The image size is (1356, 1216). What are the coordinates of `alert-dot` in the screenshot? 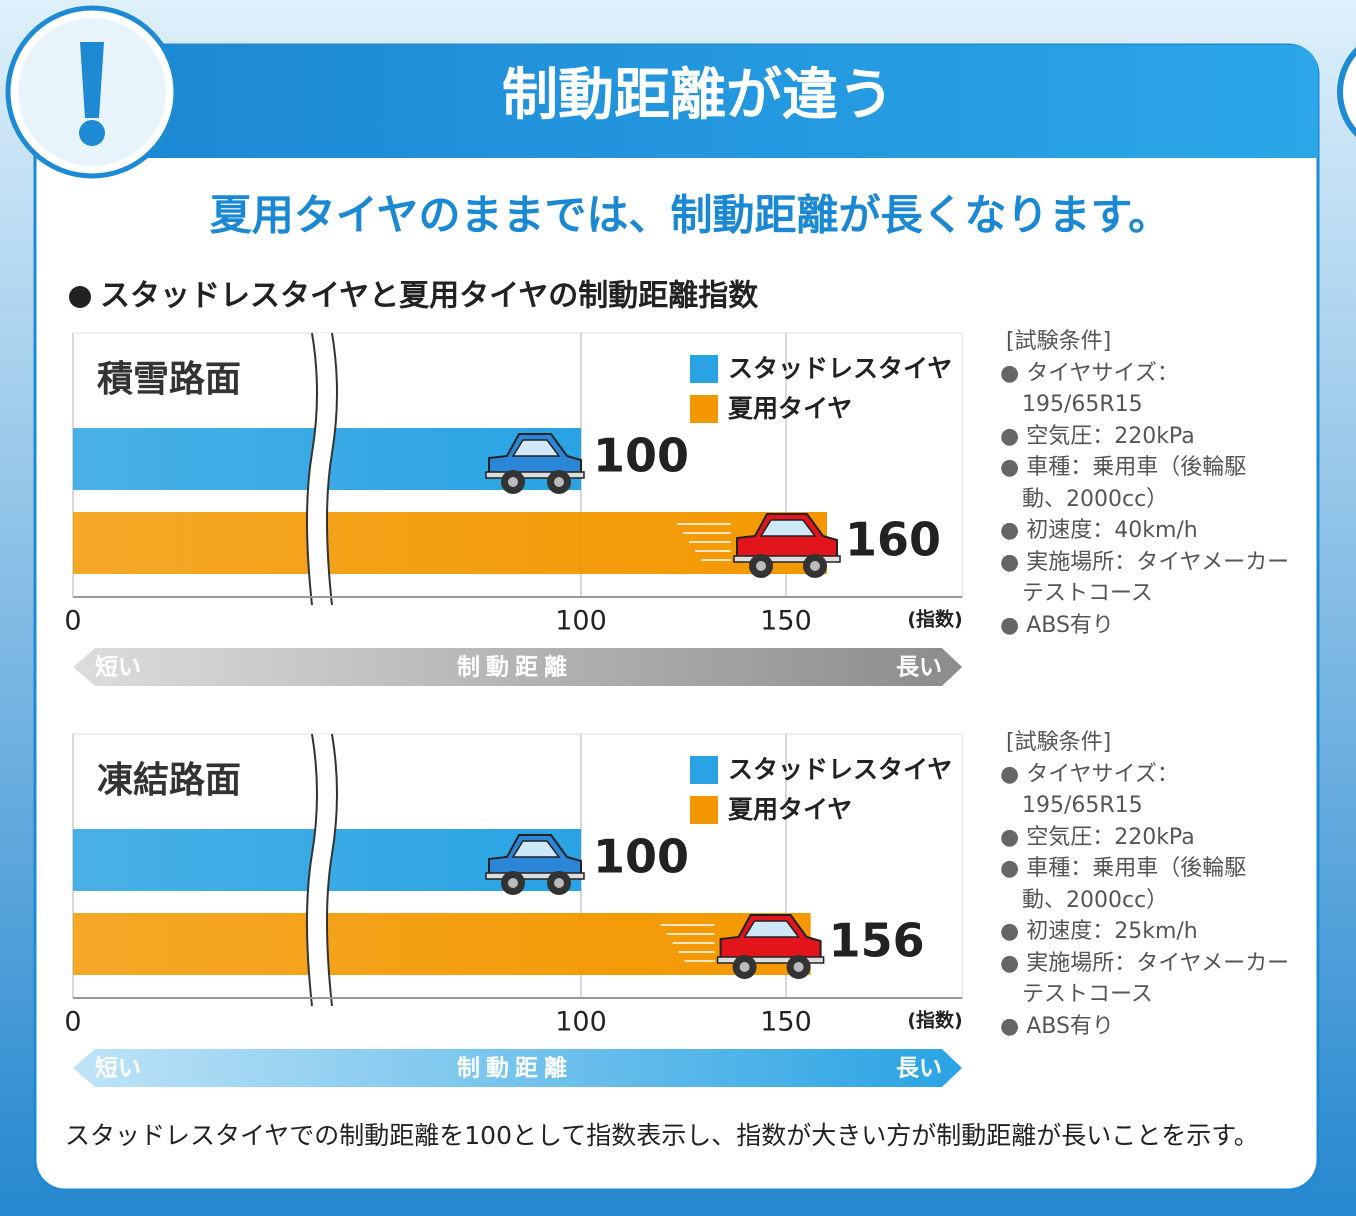 It's located at (92, 133).